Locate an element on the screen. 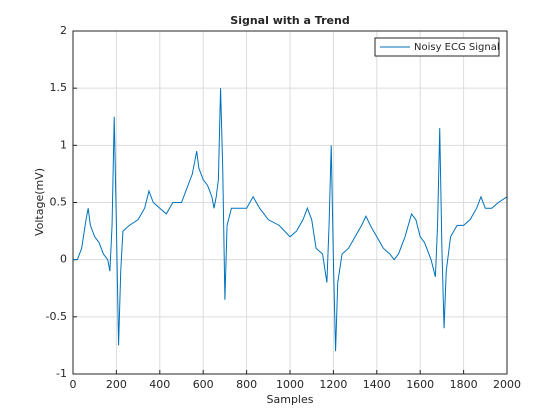 Image resolution: width=560 pixels, height=420 pixels. y-tick-label: 1 is located at coordinates (63, 144).